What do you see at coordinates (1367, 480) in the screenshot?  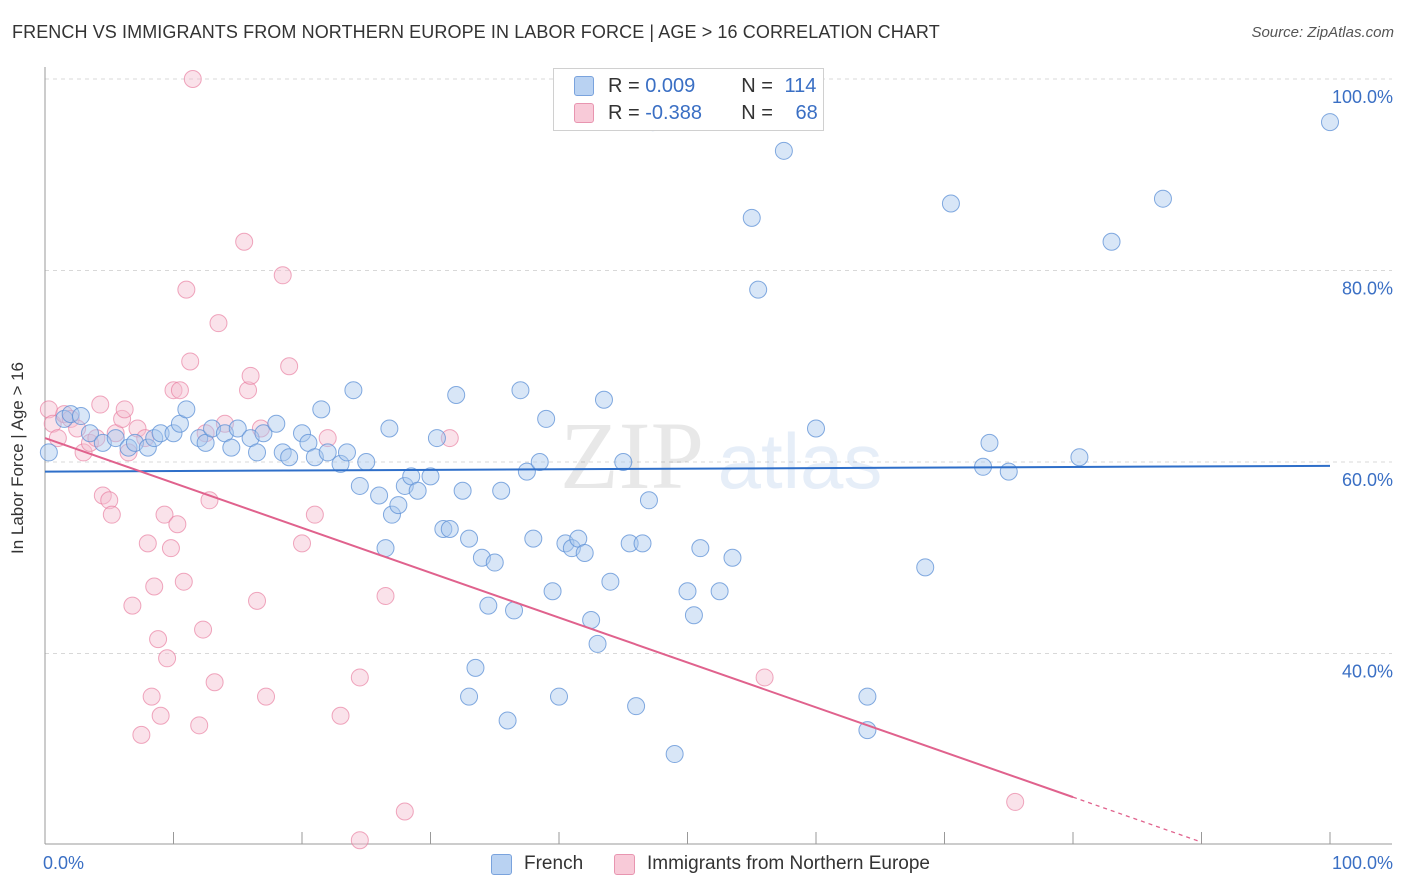 I see `y-tick-label: 60.0%` at bounding box center [1367, 480].